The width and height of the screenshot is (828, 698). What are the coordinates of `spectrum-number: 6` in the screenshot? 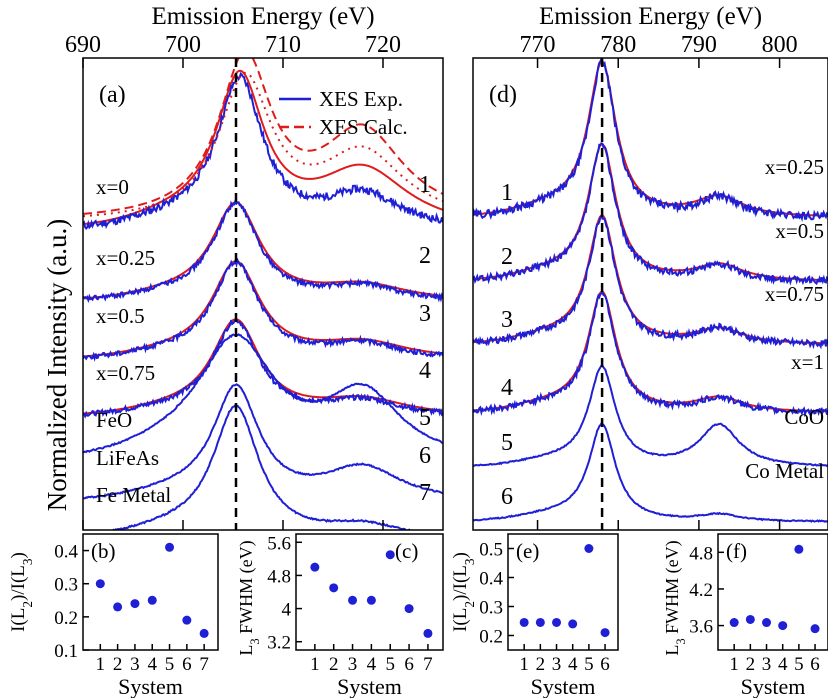 It's located at (507, 497).